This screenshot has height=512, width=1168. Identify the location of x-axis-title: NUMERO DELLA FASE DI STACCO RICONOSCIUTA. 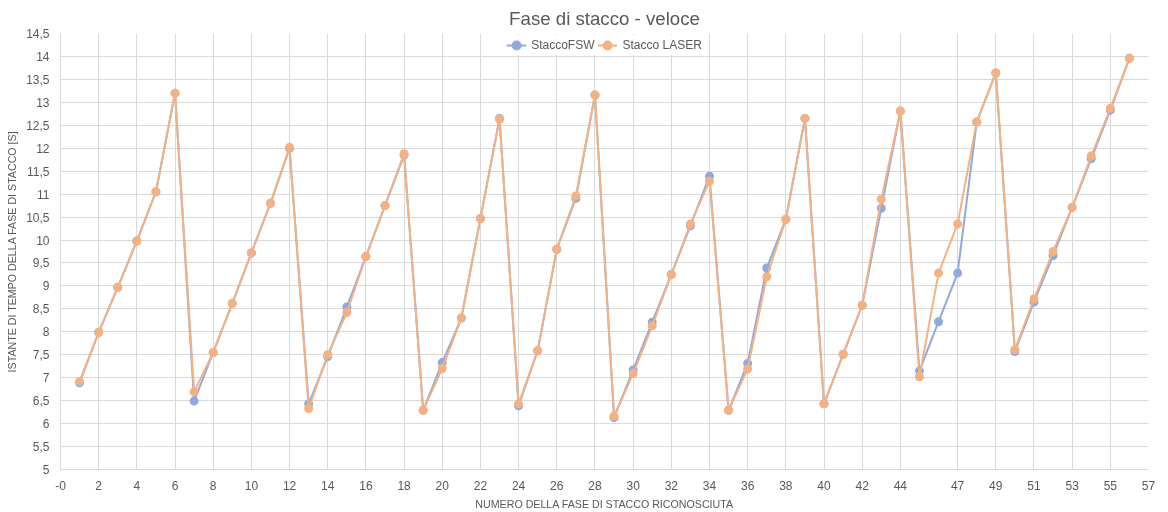
(604, 503).